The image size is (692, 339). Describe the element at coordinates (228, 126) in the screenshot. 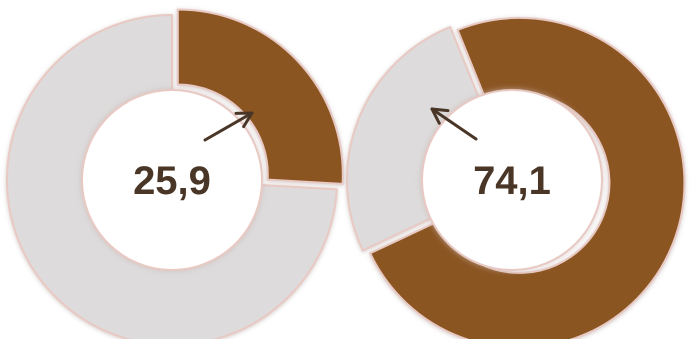

I see `donut-1-arrow` at that location.